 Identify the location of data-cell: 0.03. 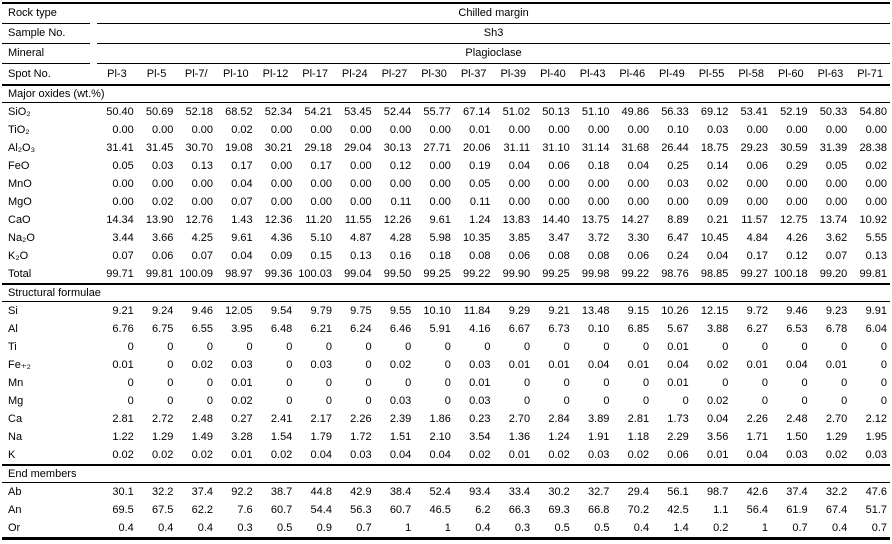
(876, 454).